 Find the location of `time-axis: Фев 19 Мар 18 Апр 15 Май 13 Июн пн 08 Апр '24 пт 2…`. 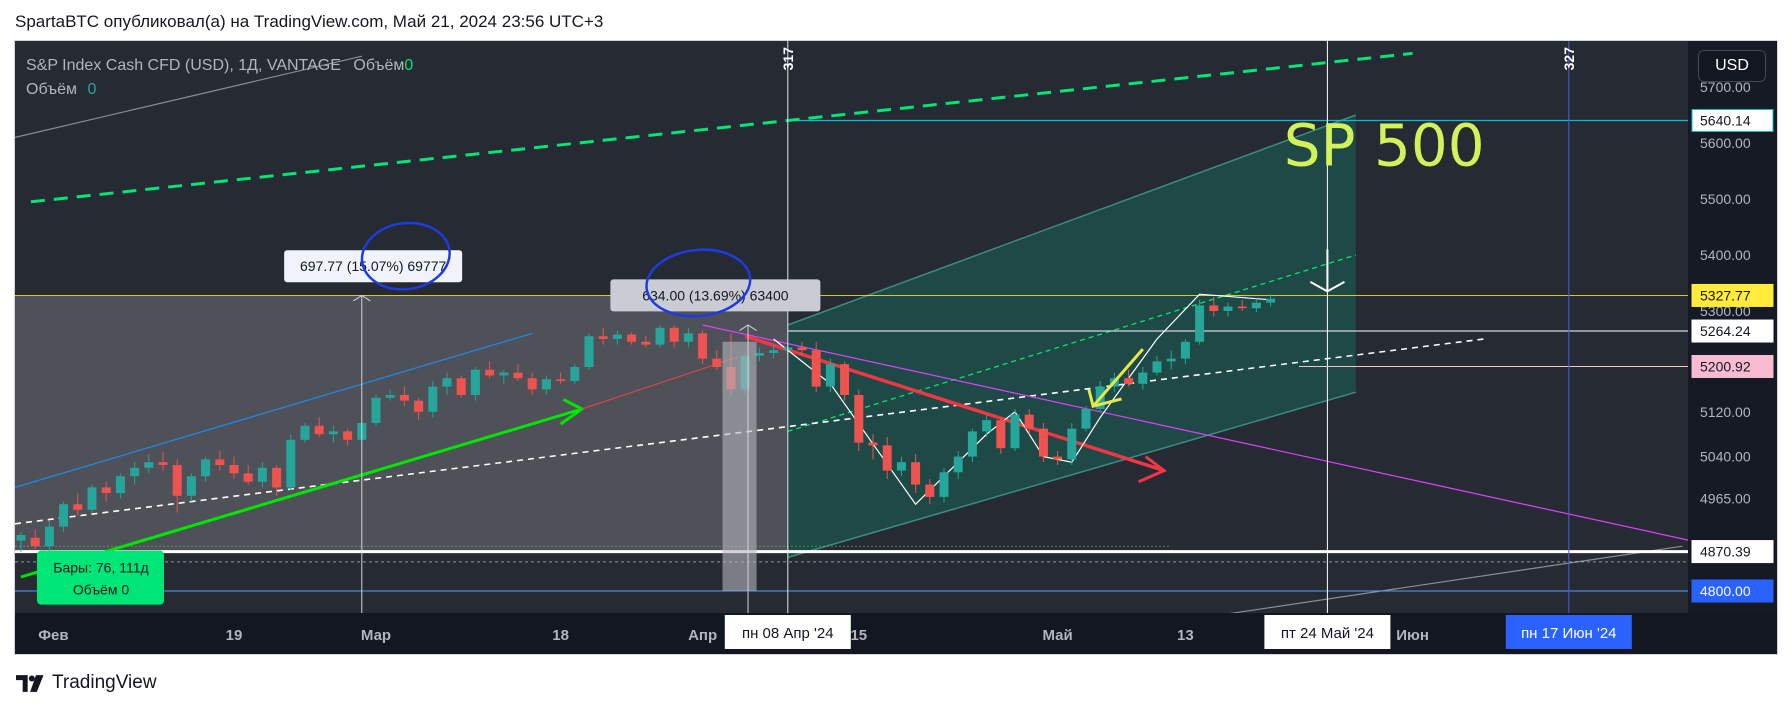

time-axis: Фев 19 Мар 18 Апр 15 Май 13 Июн пн 08 Апр '24 пт 2… is located at coordinates (896, 633).